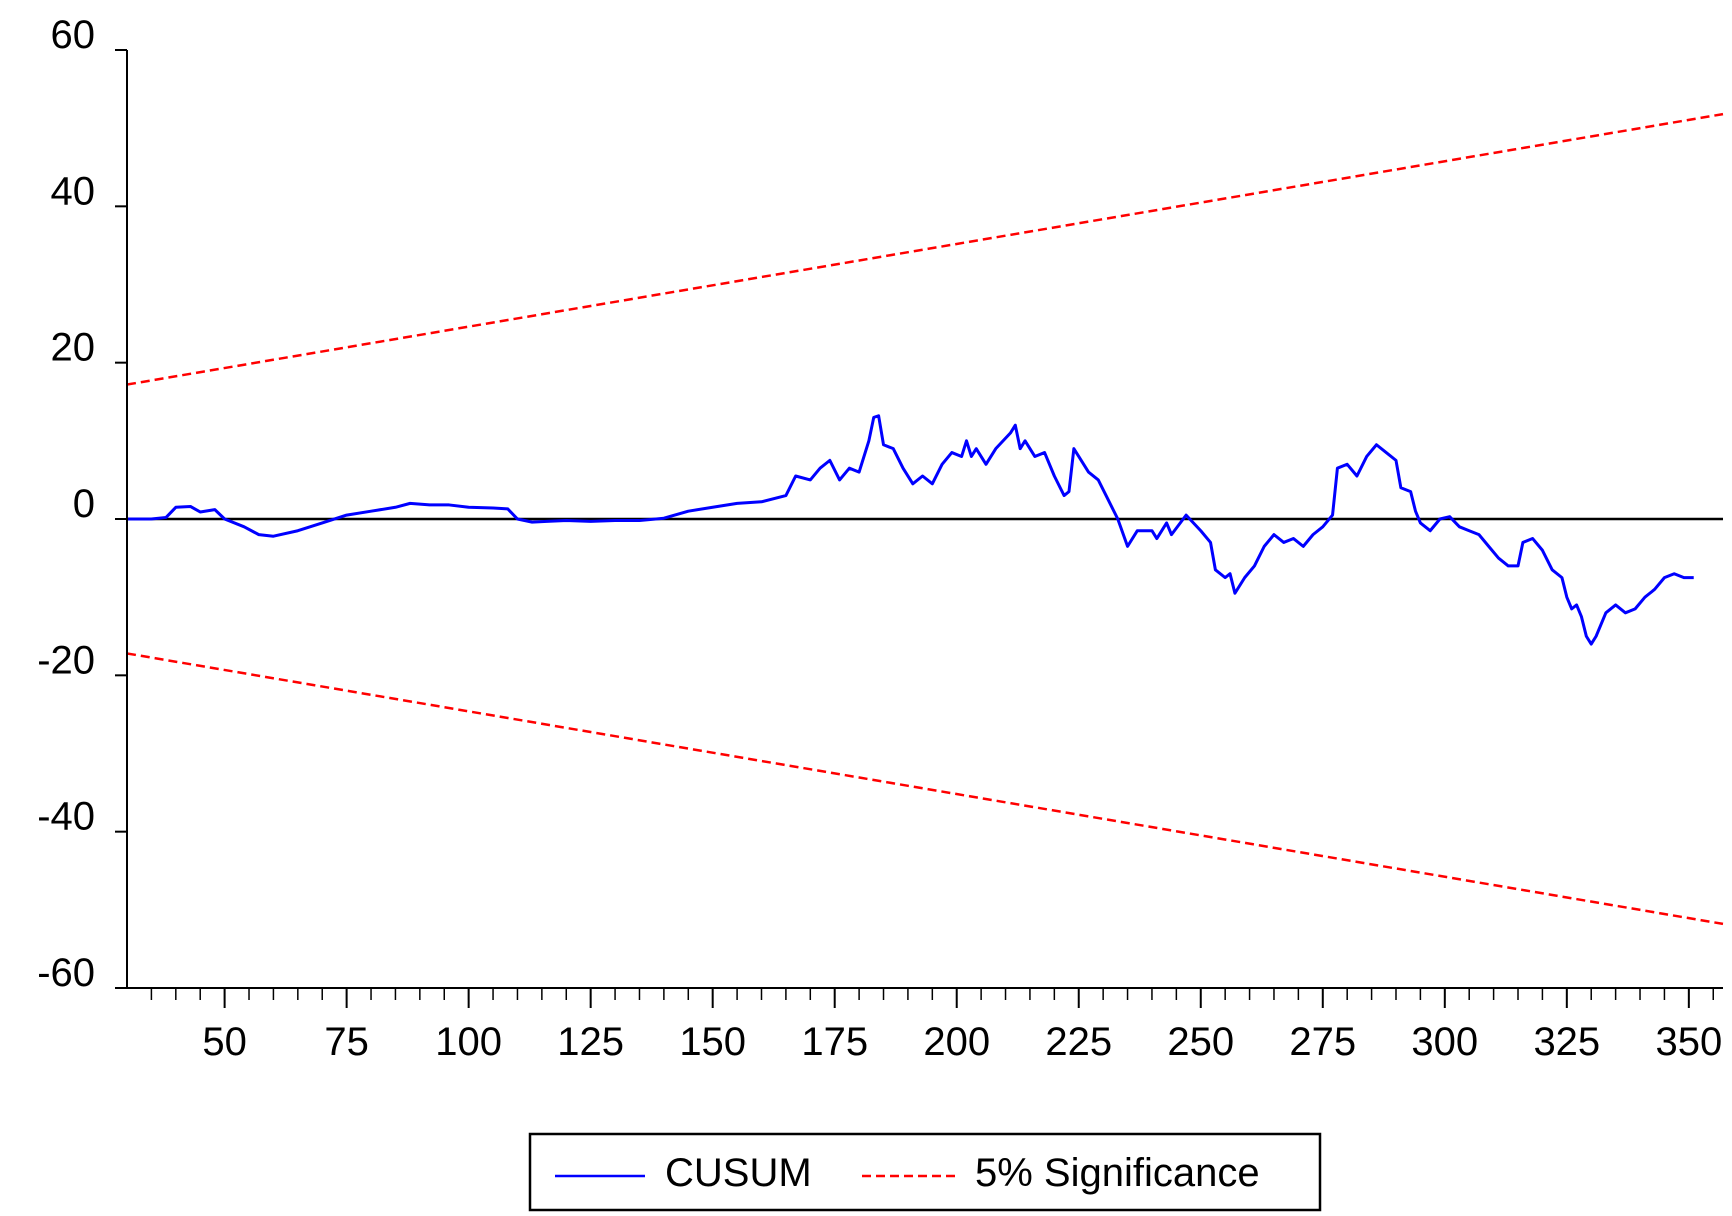 This screenshot has height=1216, width=1732. What do you see at coordinates (712, 1042) in the screenshot?
I see `x-tick-label: 150` at bounding box center [712, 1042].